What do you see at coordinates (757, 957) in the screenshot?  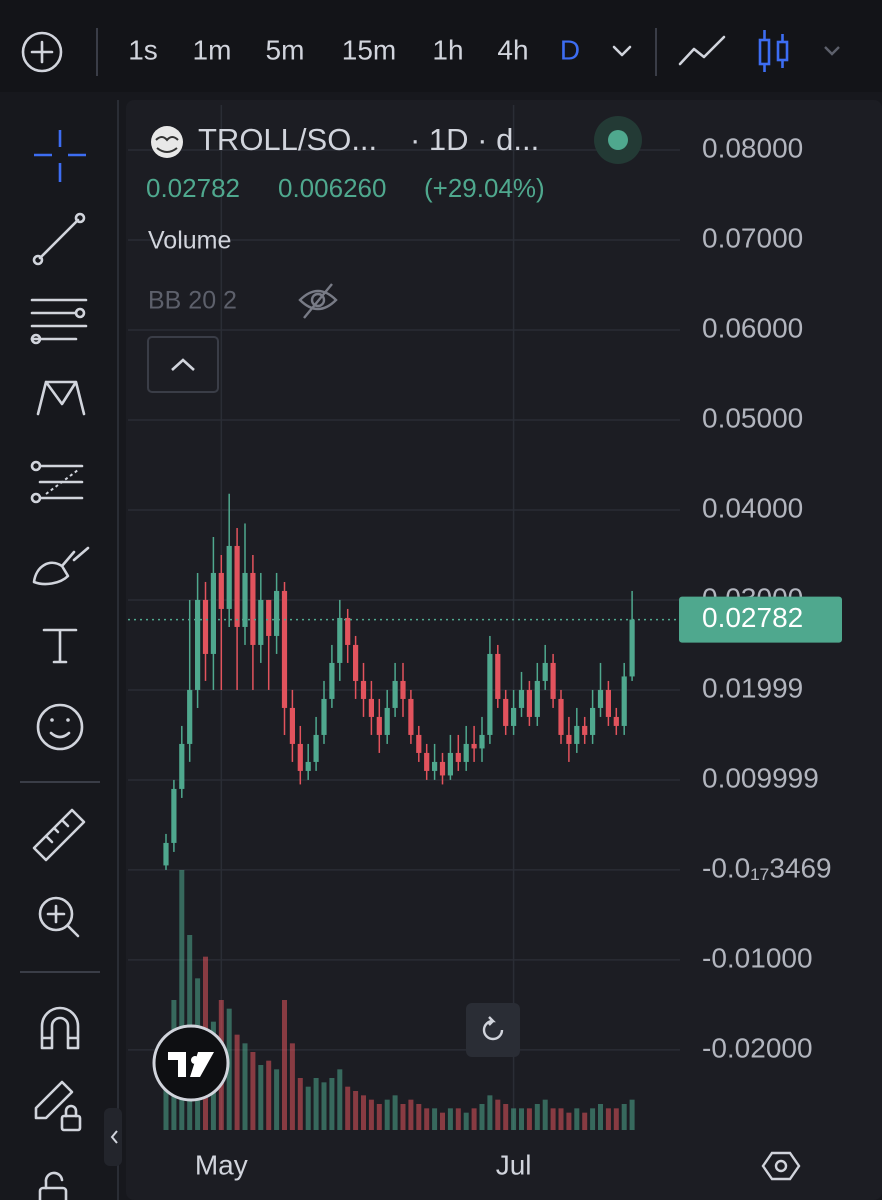 I see `y-tick-label: -0.01000` at bounding box center [757, 957].